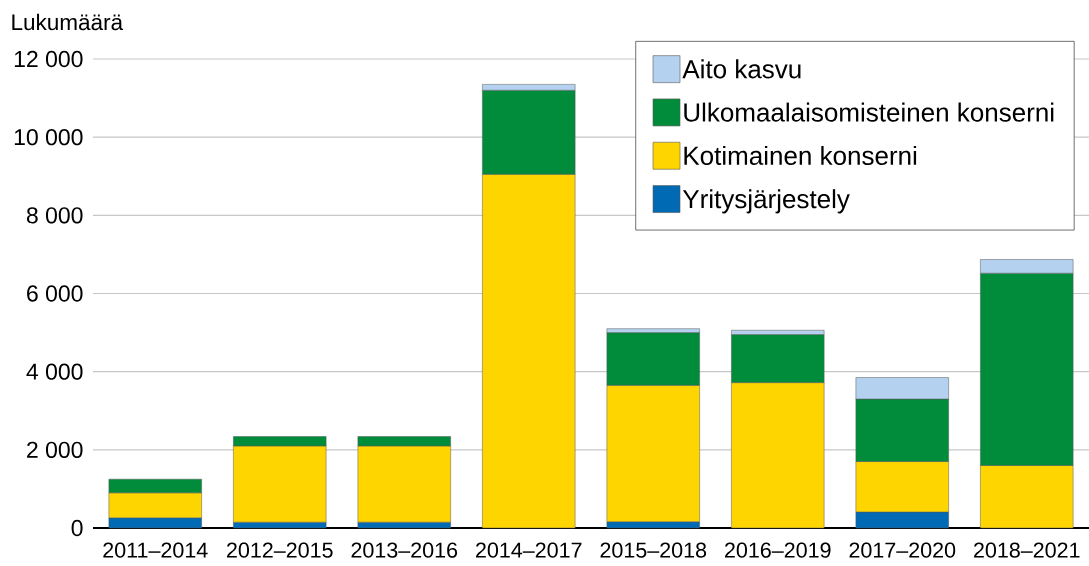  What do you see at coordinates (778, 550) in the screenshot?
I see `x-tick-label: 2016–2019` at bounding box center [778, 550].